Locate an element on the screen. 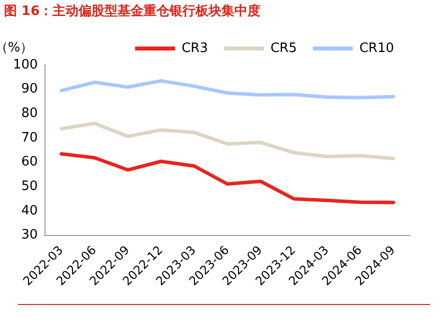 Image resolution: width=440 pixels, height=323 pixels. y-tick-label: 40 is located at coordinates (29, 210).